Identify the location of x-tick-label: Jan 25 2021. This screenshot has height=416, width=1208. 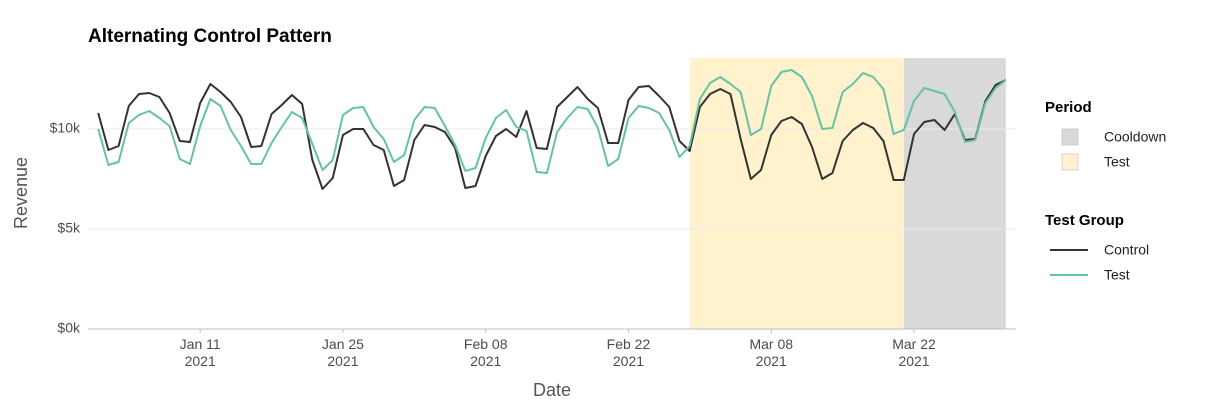
(343, 352).